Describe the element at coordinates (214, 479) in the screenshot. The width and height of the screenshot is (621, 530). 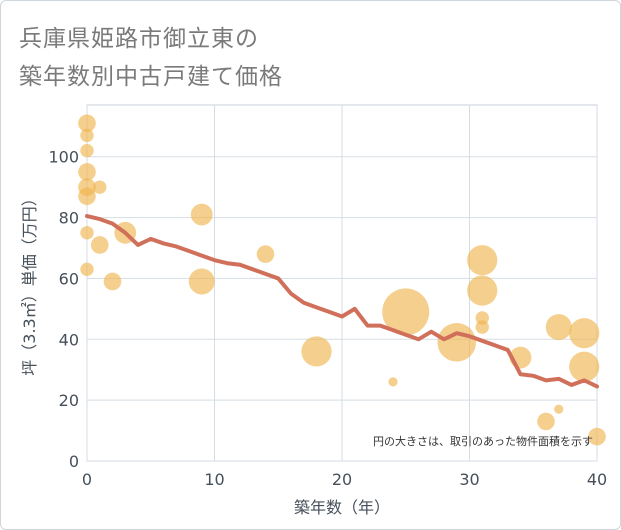
I see `x-tick-label: 10` at that location.